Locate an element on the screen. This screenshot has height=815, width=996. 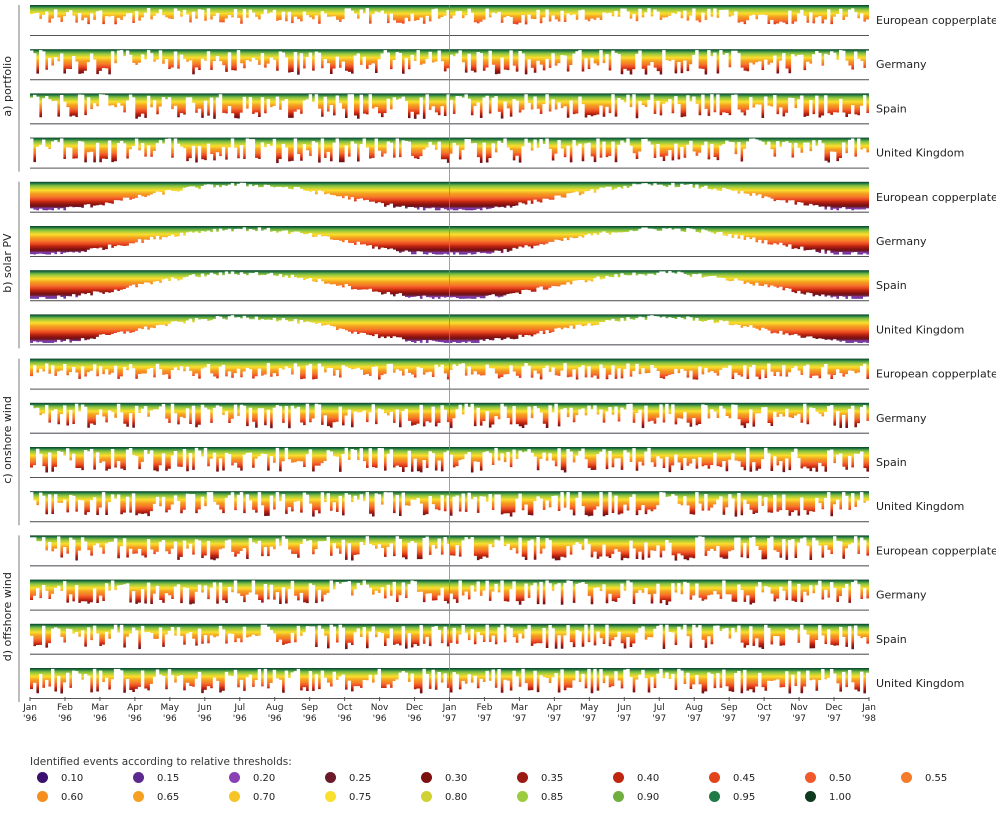
legend-item: 0.95 is located at coordinates (732, 798).